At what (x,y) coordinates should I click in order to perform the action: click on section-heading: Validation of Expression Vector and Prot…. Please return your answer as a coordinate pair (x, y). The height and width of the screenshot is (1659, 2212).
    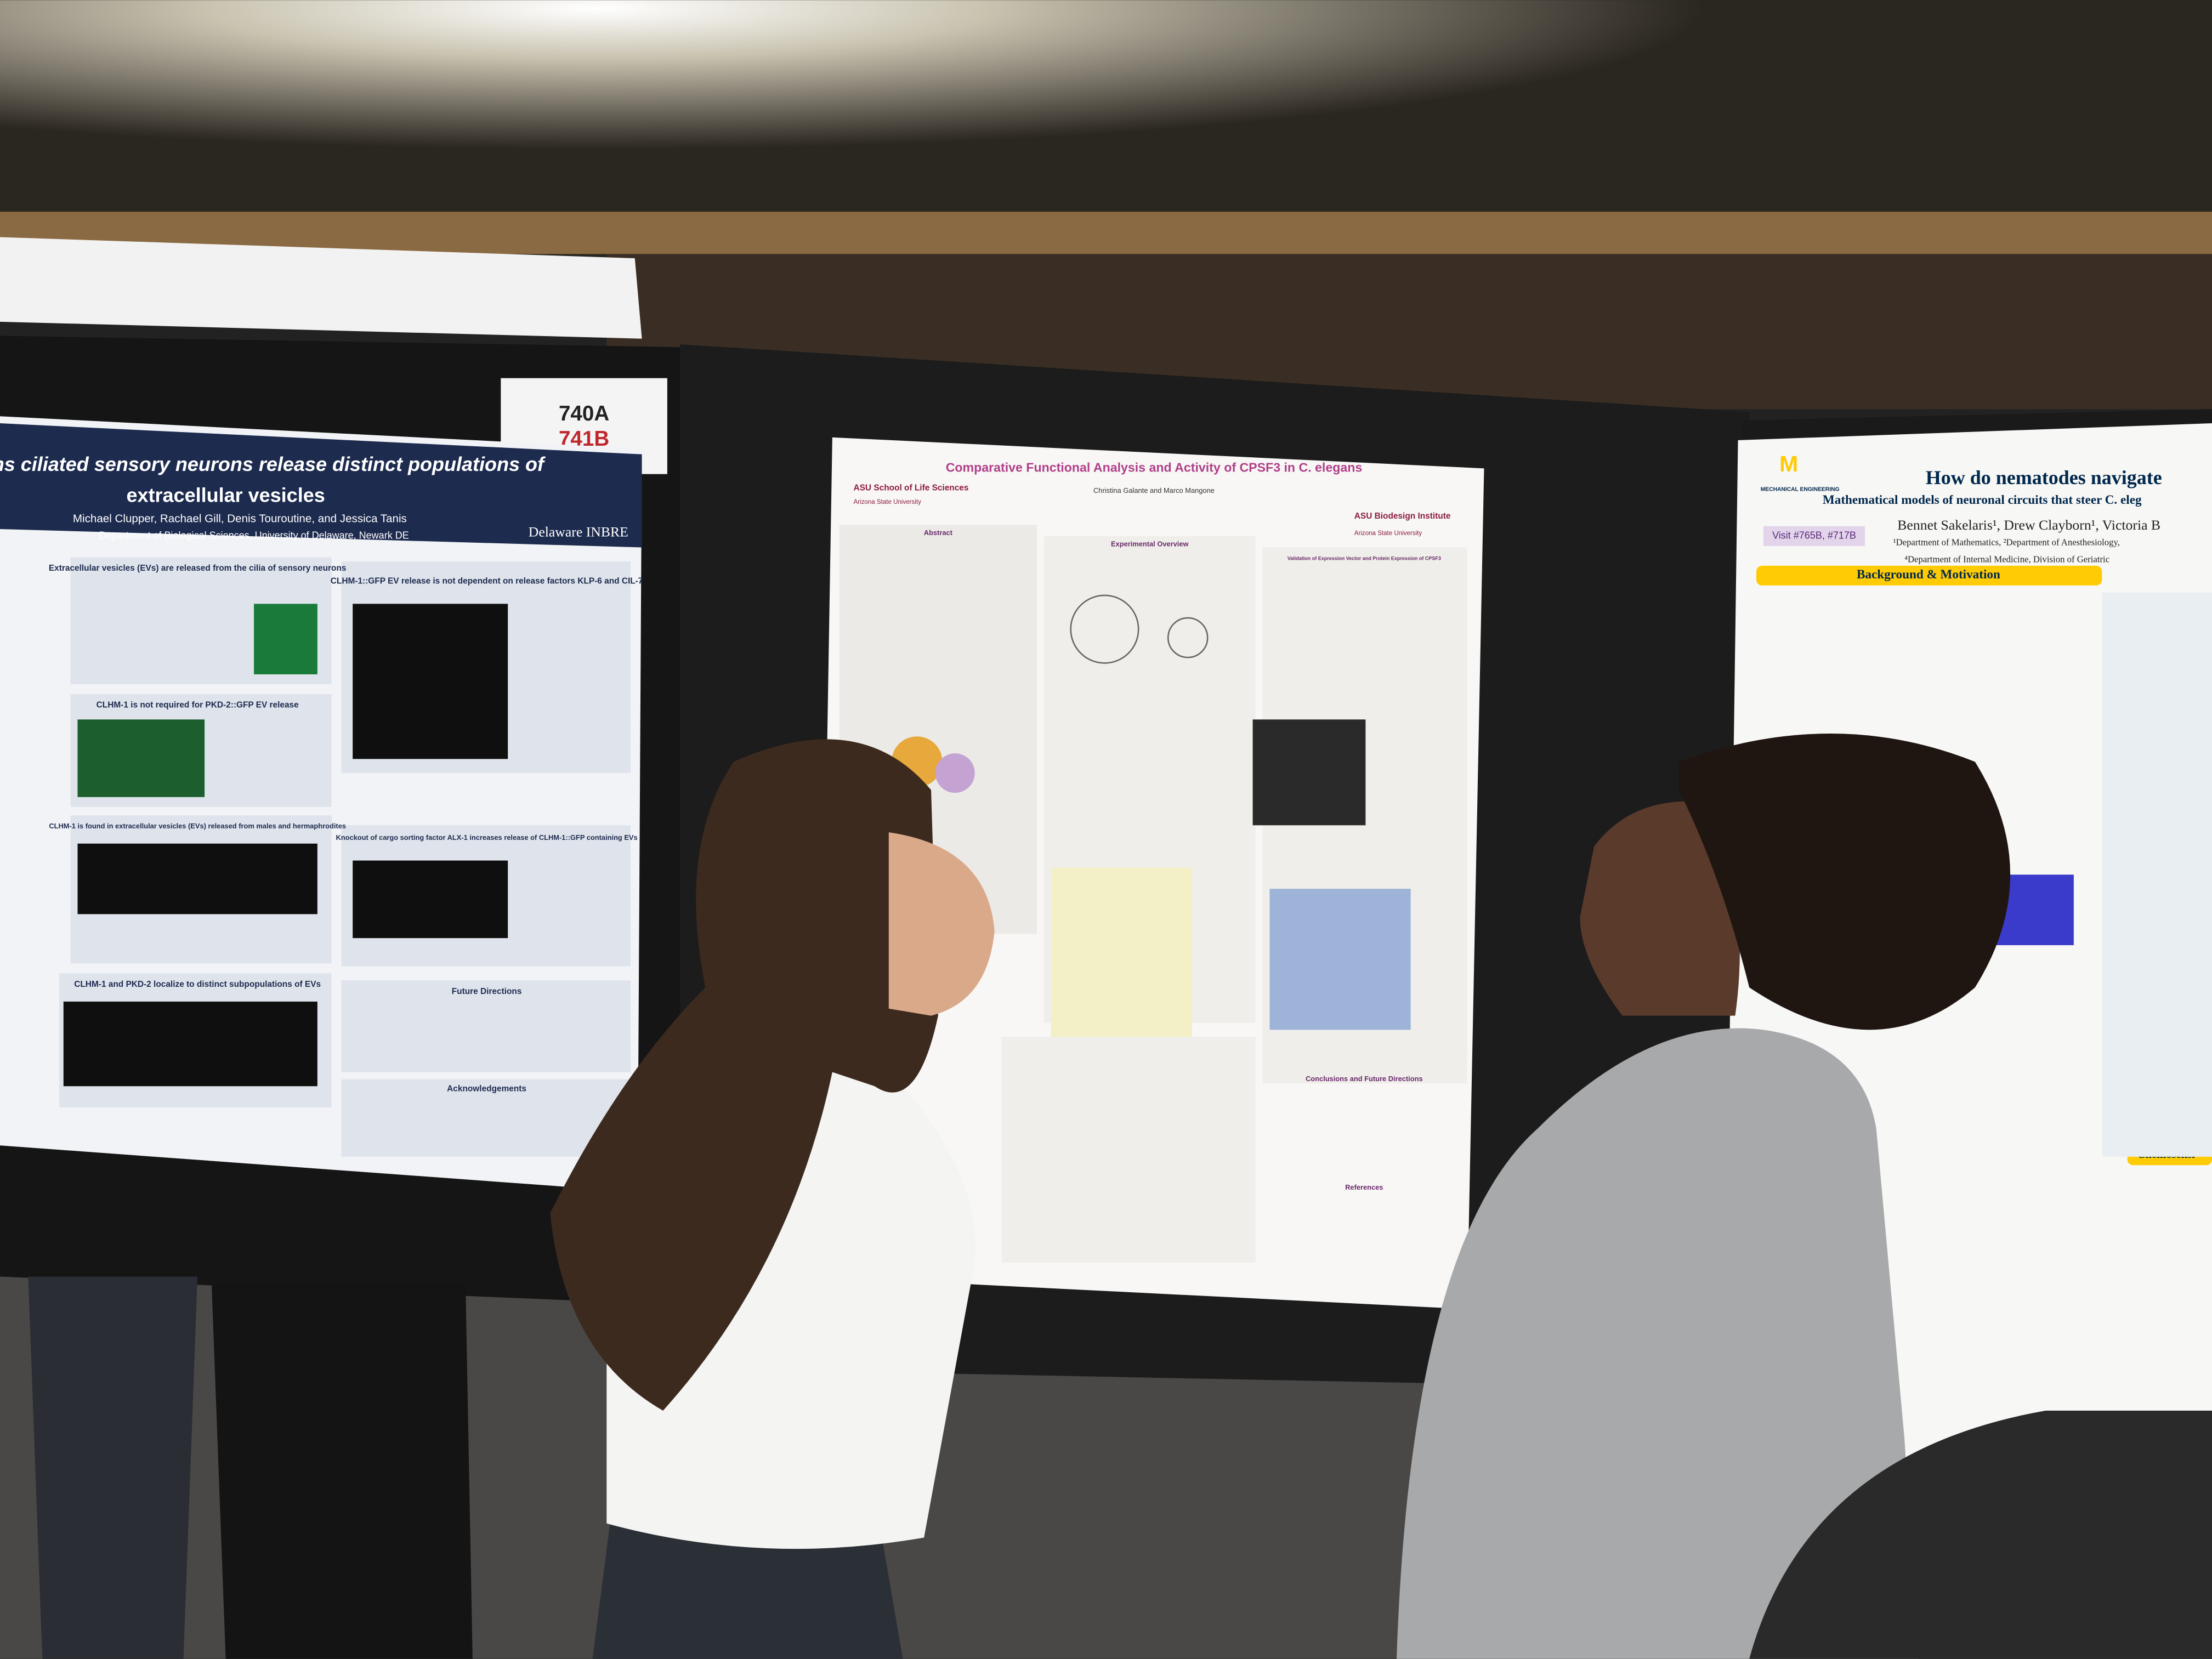
    Looking at the image, I should click on (1364, 558).